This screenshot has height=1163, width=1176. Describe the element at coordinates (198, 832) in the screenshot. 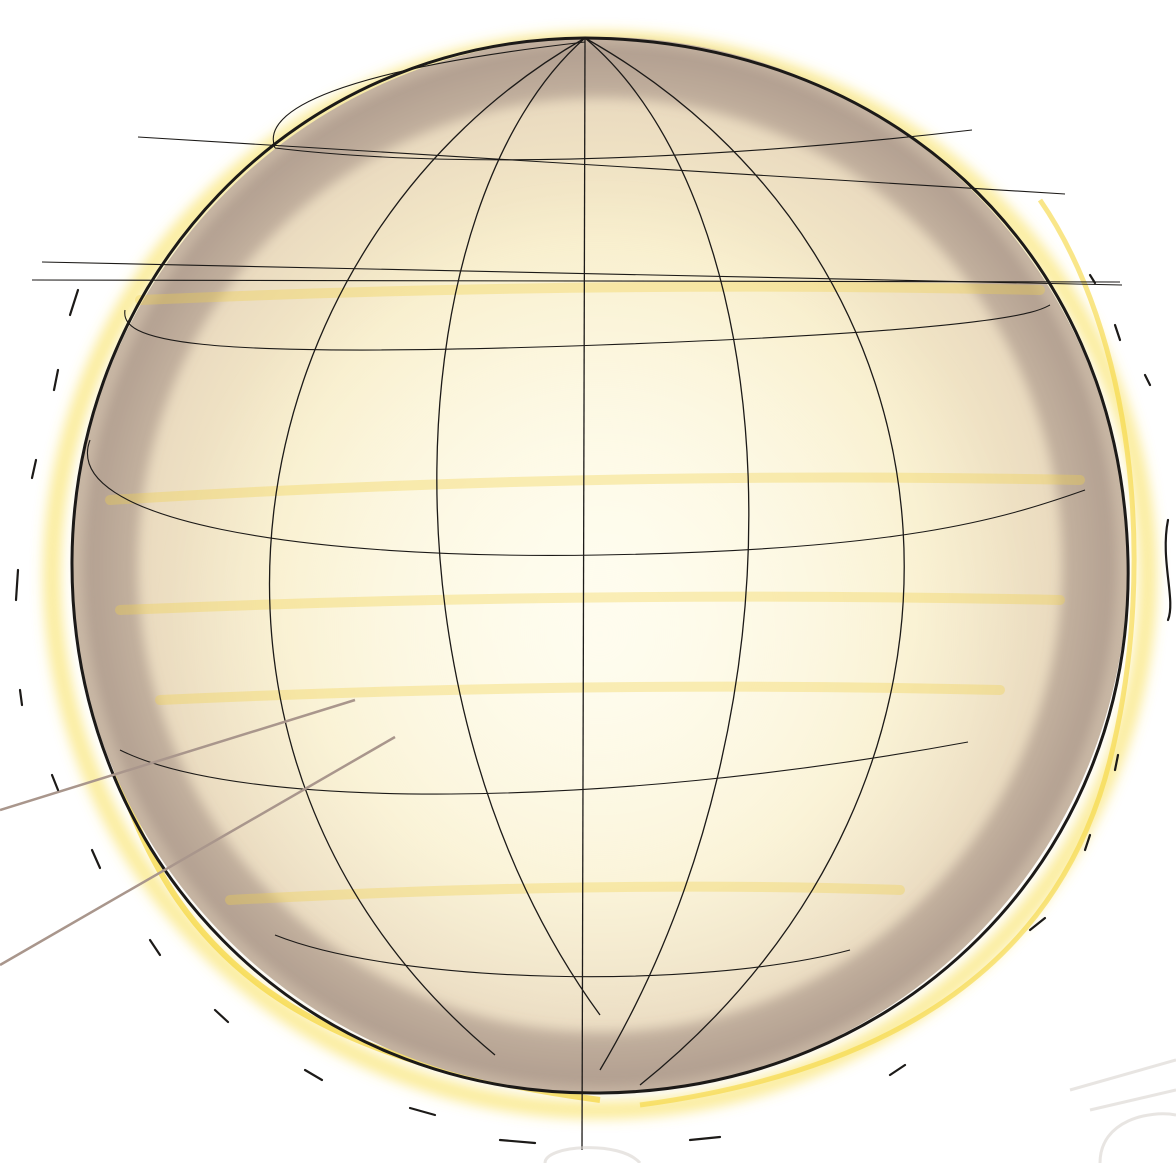

I see `pointer-lines` at that location.